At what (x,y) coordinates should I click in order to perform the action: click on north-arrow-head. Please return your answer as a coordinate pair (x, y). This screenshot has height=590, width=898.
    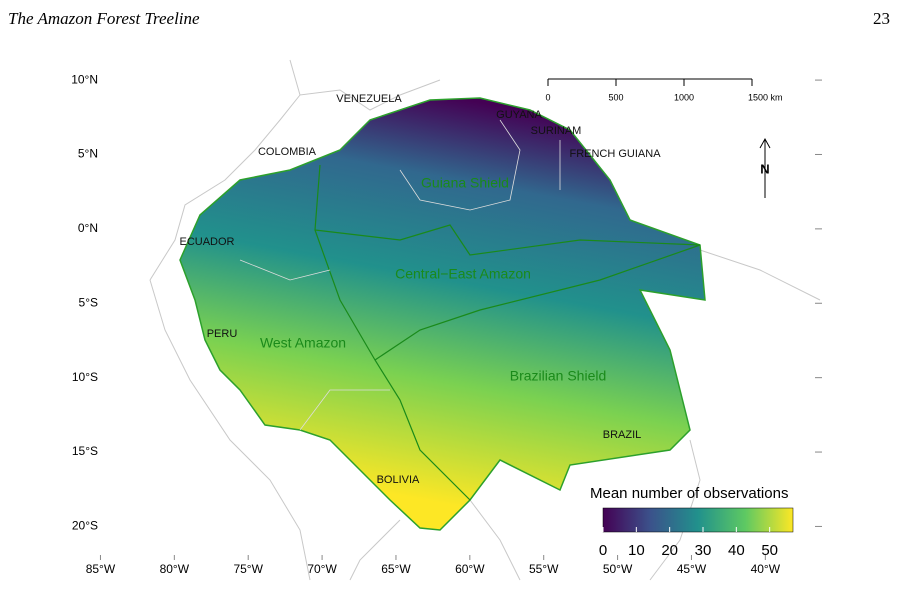
    Looking at the image, I should click on (765, 143).